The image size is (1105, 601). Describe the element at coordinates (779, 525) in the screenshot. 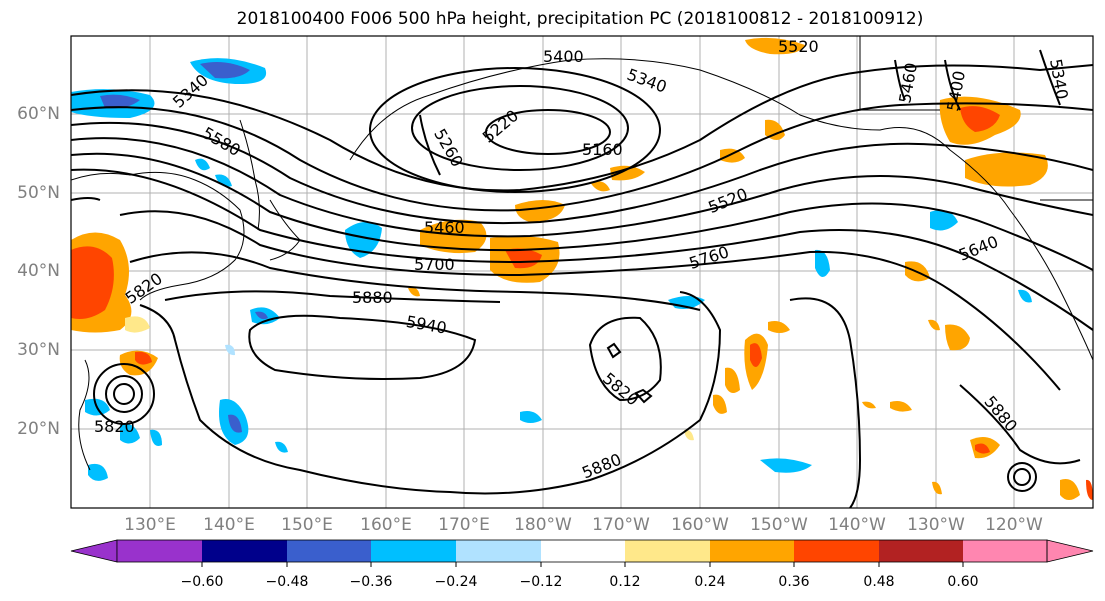

I see `lon-label: 150°W` at that location.